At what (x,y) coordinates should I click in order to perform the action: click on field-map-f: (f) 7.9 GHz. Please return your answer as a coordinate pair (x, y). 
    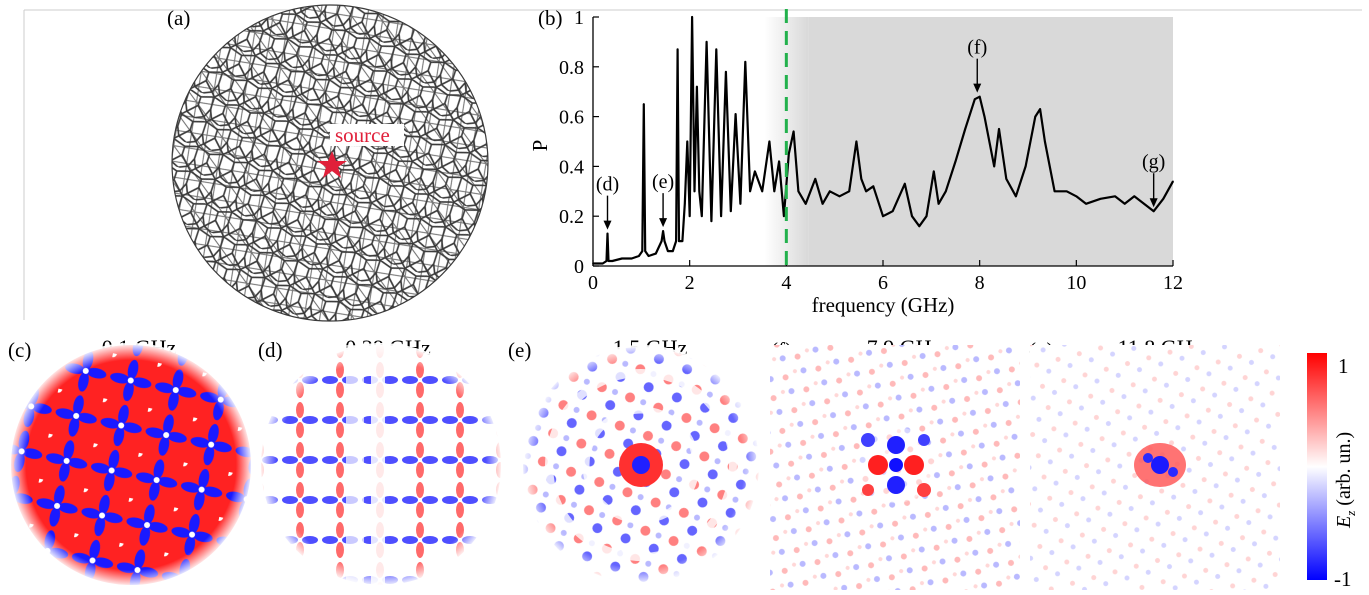
    Looking at the image, I should click on (895, 462).